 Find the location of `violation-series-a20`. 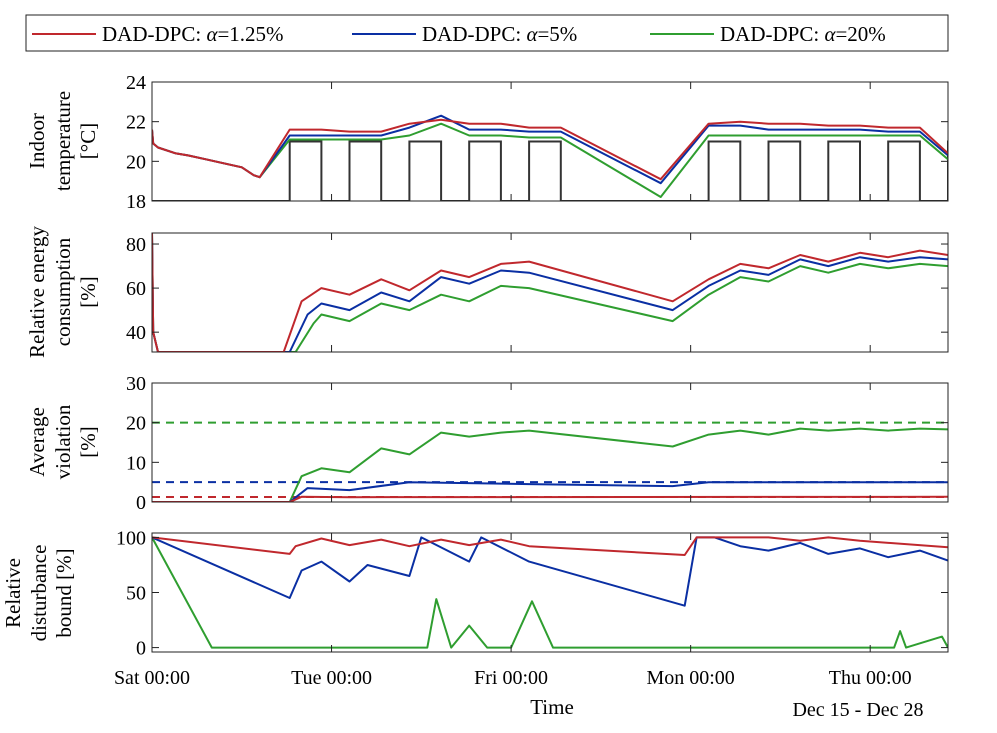

violation-series-a20 is located at coordinates (550, 464).